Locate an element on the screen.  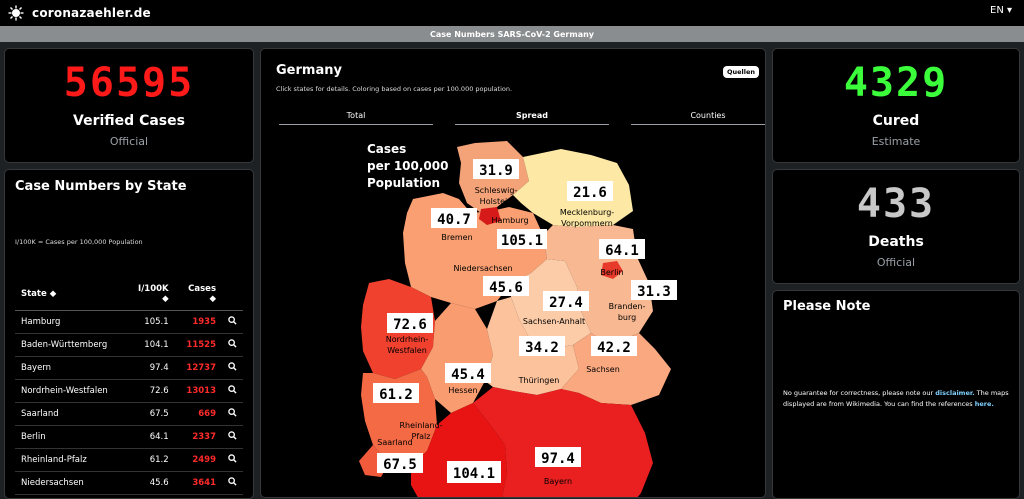
brand: coronazaehler.de is located at coordinates (79, 13).